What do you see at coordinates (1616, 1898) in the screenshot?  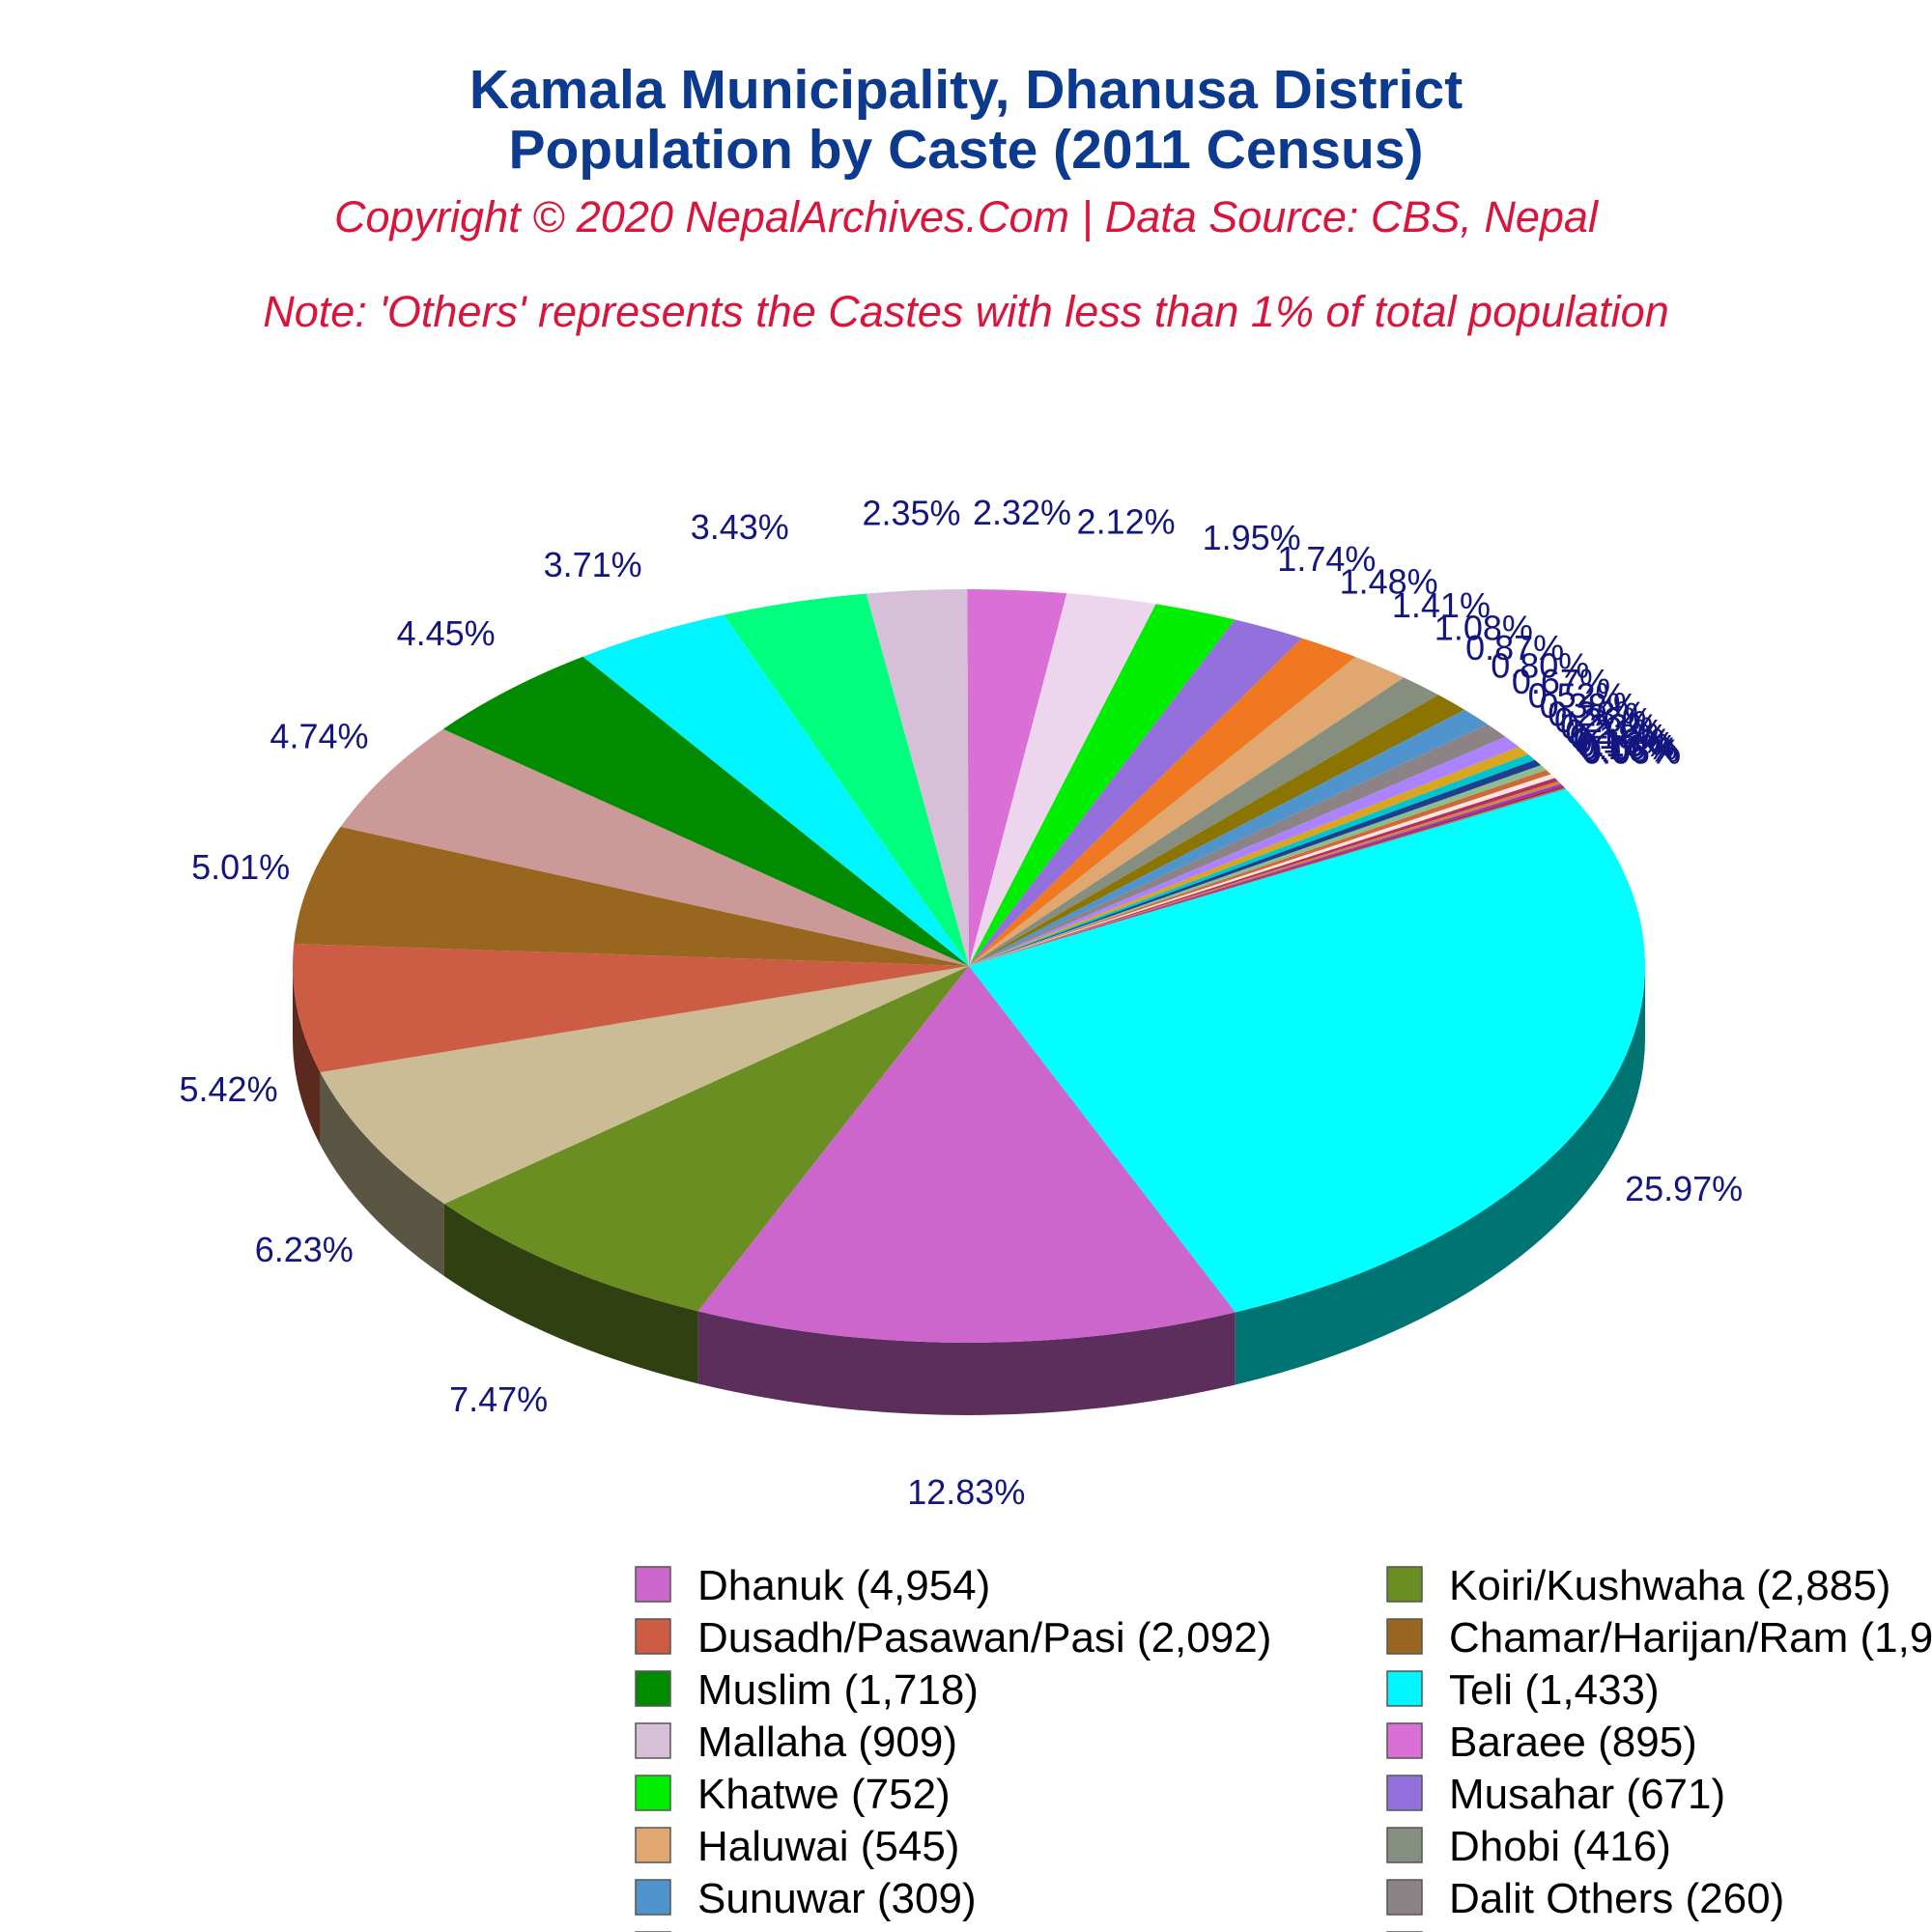 I see `legend-label: Dalit Others (260)` at bounding box center [1616, 1898].